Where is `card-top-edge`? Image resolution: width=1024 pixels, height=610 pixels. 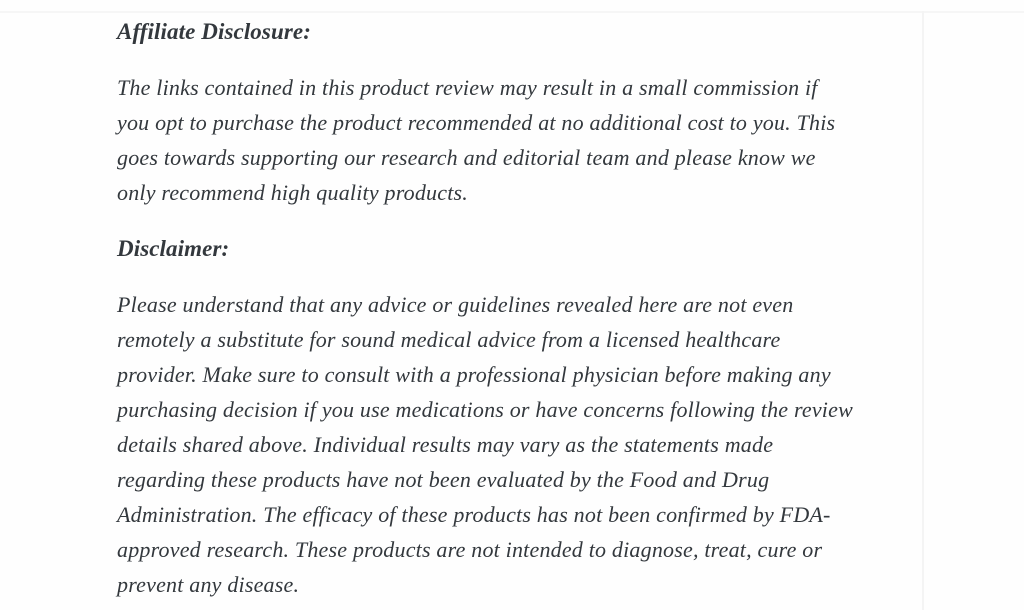 card-top-edge is located at coordinates (512, 12).